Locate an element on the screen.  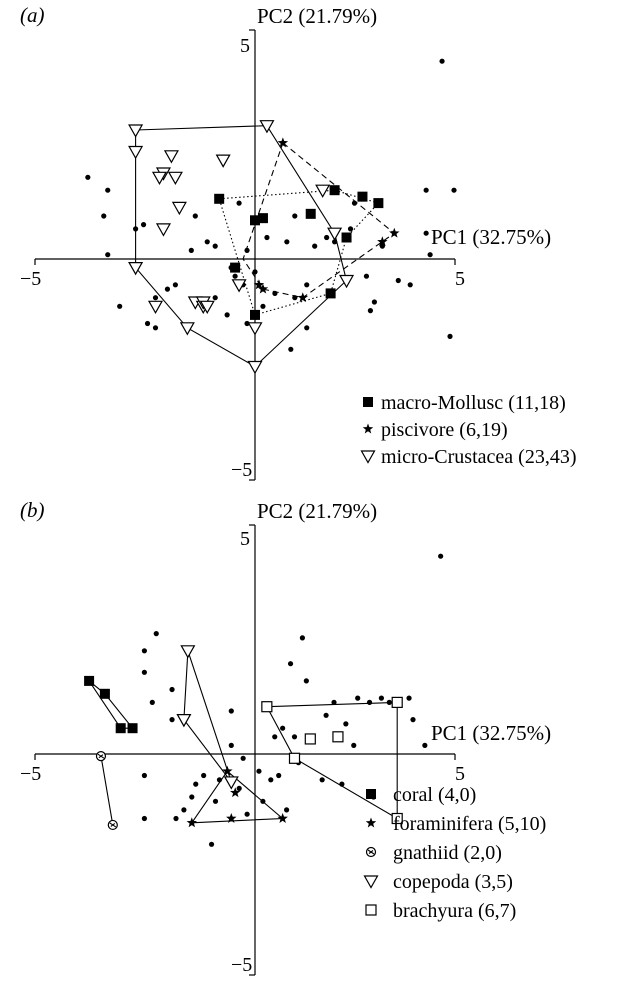
legend-label: foraminifera (5,10) is located at coordinates (469, 824).